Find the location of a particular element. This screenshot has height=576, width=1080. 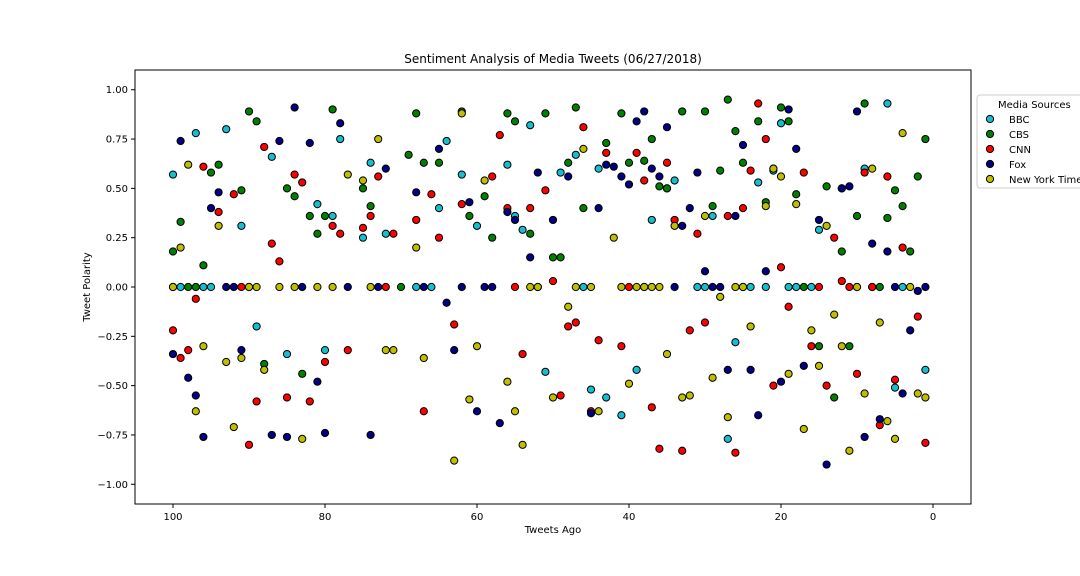

y-tick-label: −1.00 is located at coordinates (112, 485).